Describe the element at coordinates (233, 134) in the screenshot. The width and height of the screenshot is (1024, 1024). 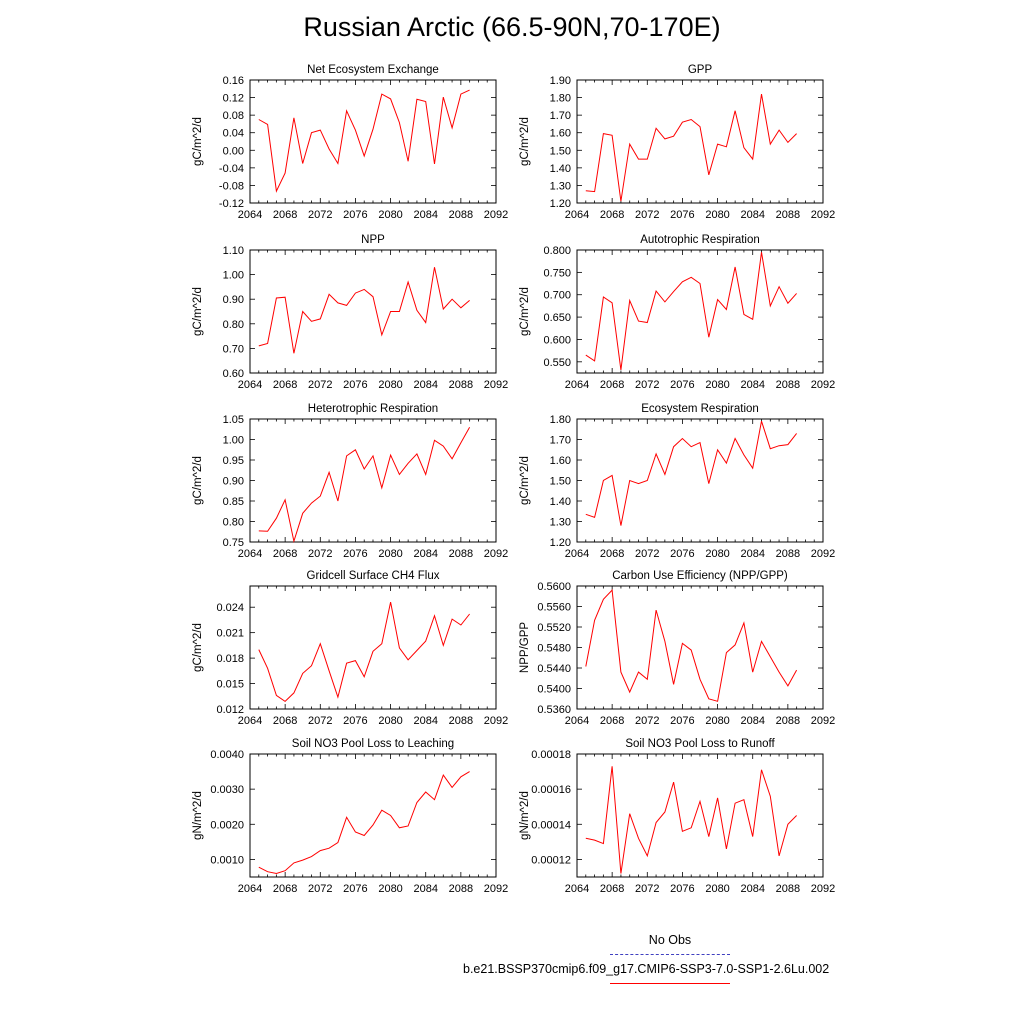
I see `y-tick-label: 0.04` at that location.